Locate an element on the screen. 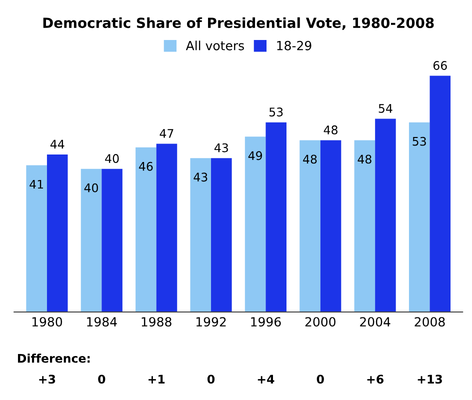 This screenshot has height=400, width=472. x-tick-label: 1984 is located at coordinates (102, 322).